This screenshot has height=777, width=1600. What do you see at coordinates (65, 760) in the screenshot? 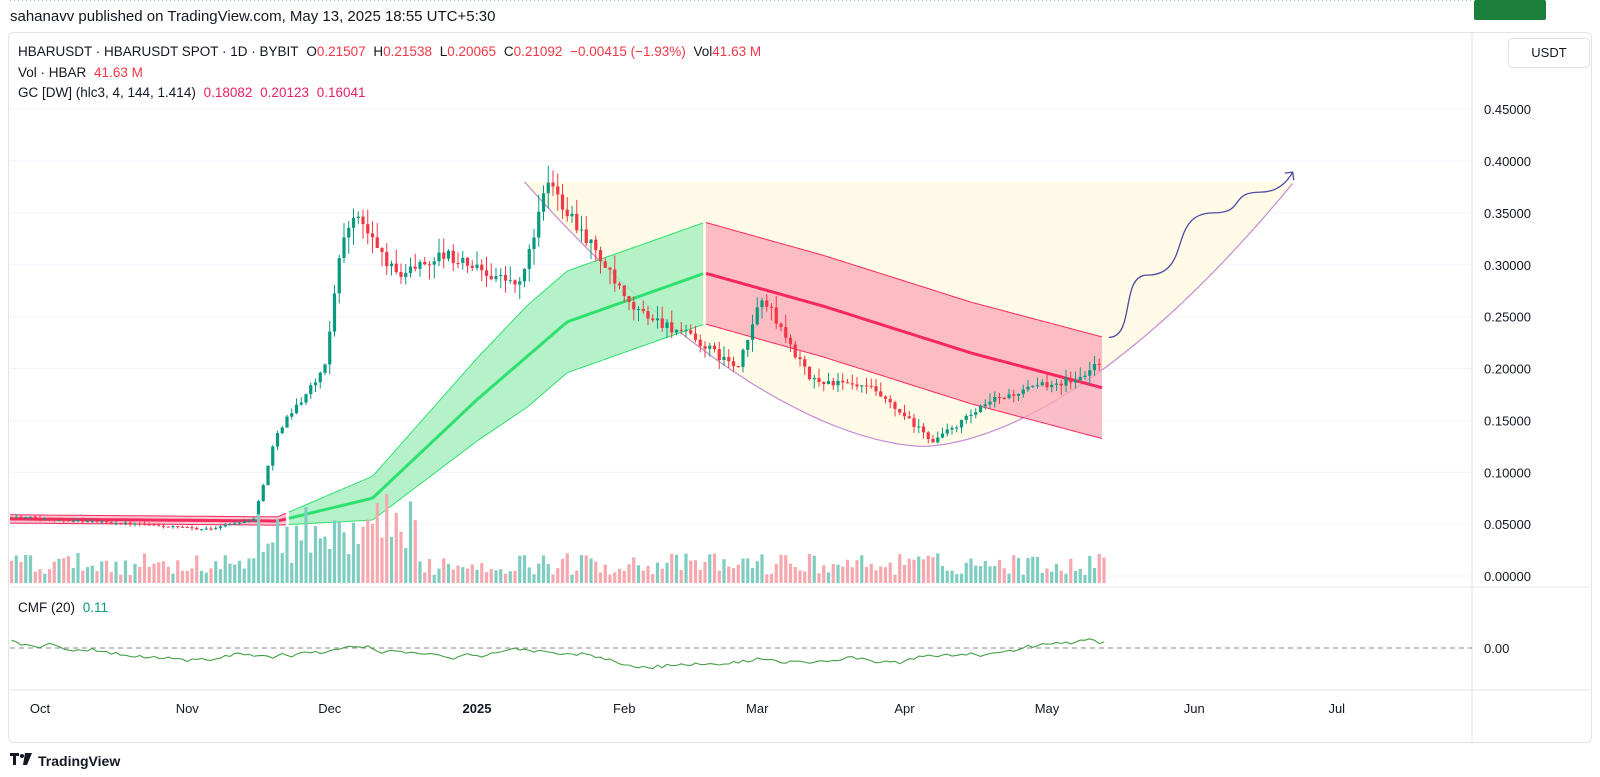
I see `tradingview-footer: TradingView` at bounding box center [65, 760].